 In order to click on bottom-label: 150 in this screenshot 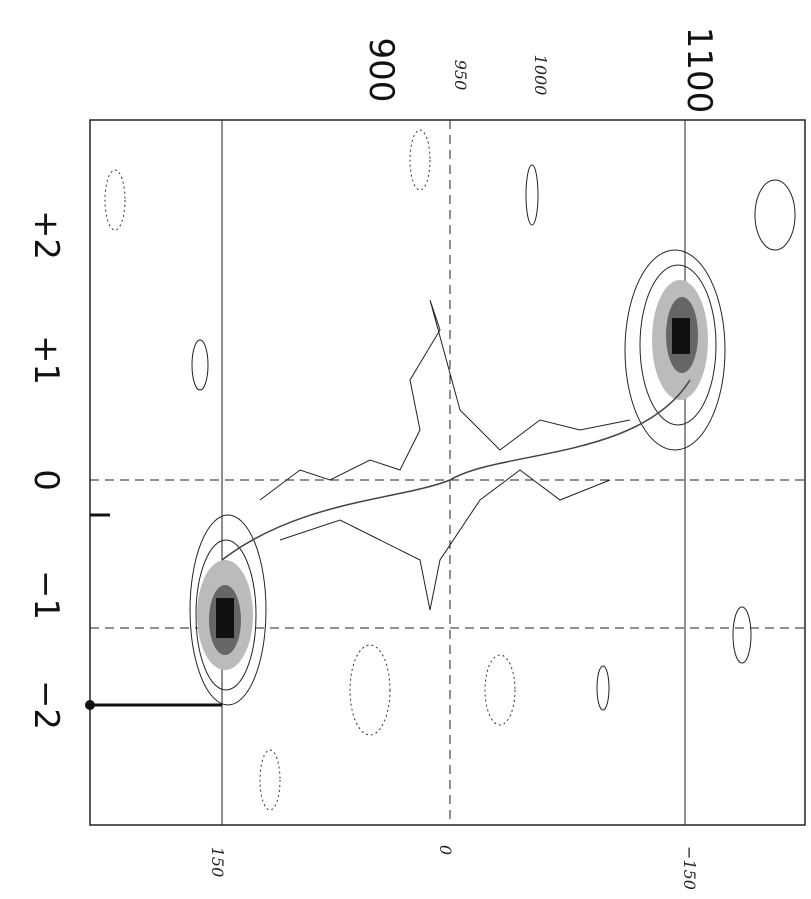, I will do `click(217, 862)`.